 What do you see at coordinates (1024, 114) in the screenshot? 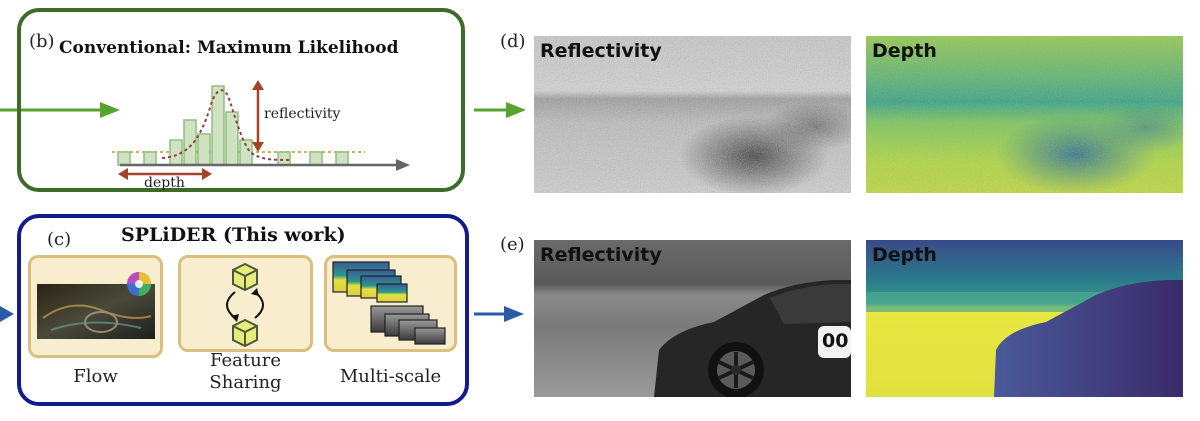
I see `noisy-depth-image: Depth` at bounding box center [1024, 114].